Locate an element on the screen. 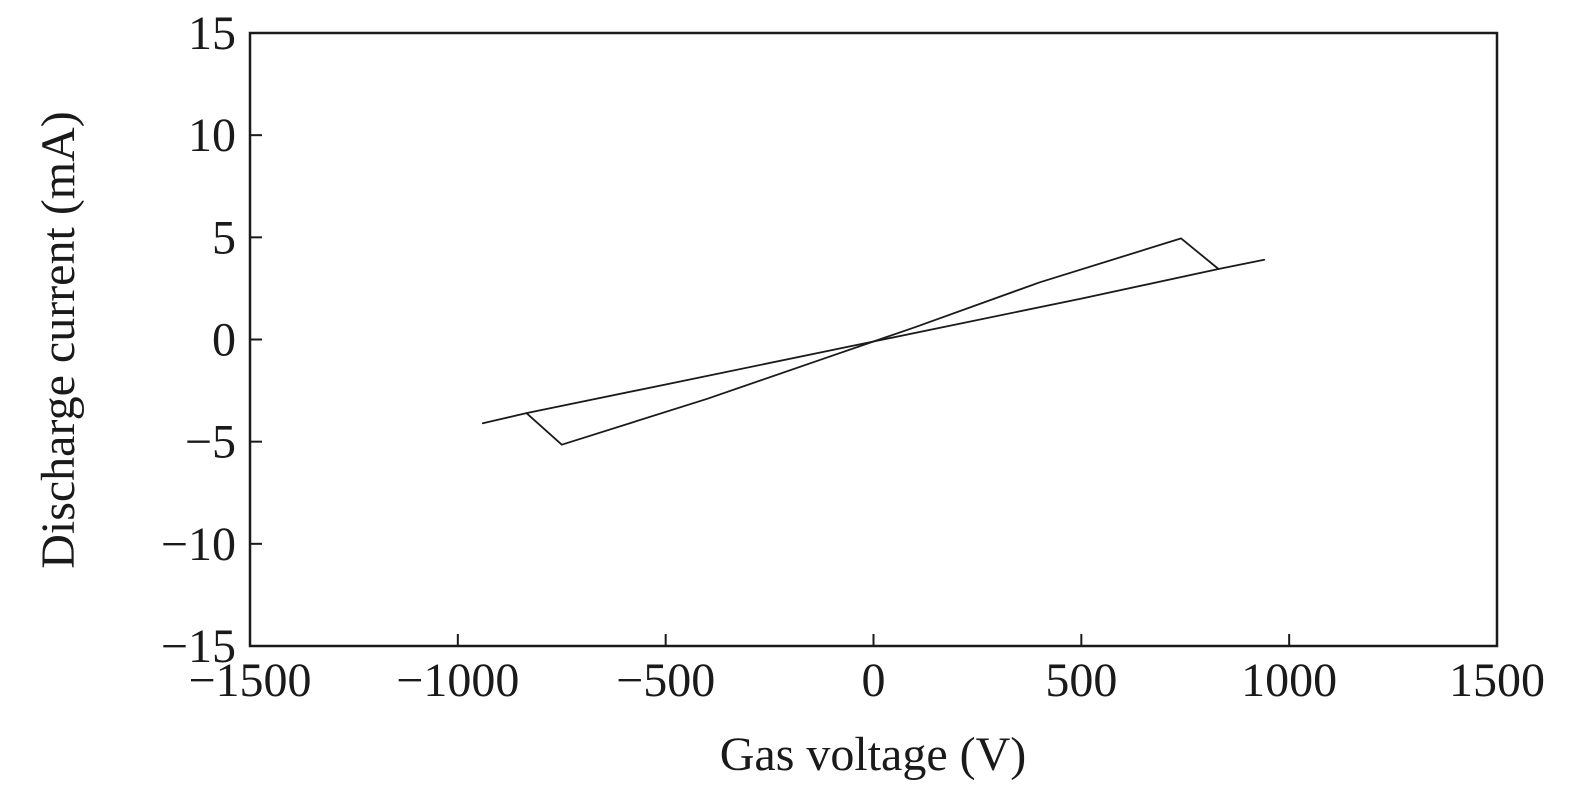  y-axis-ticks: 15 10 5 0 −5 −10 −15 is located at coordinates (211, 340).